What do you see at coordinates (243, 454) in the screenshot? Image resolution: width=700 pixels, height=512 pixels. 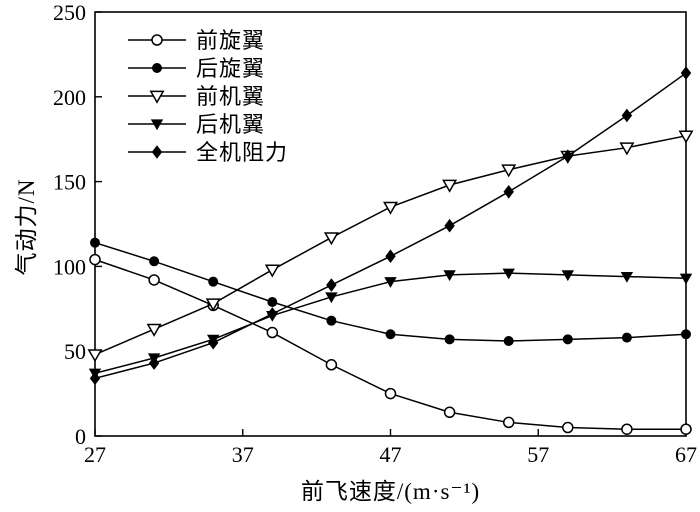 I see `x-tick-label: 37` at bounding box center [243, 454].